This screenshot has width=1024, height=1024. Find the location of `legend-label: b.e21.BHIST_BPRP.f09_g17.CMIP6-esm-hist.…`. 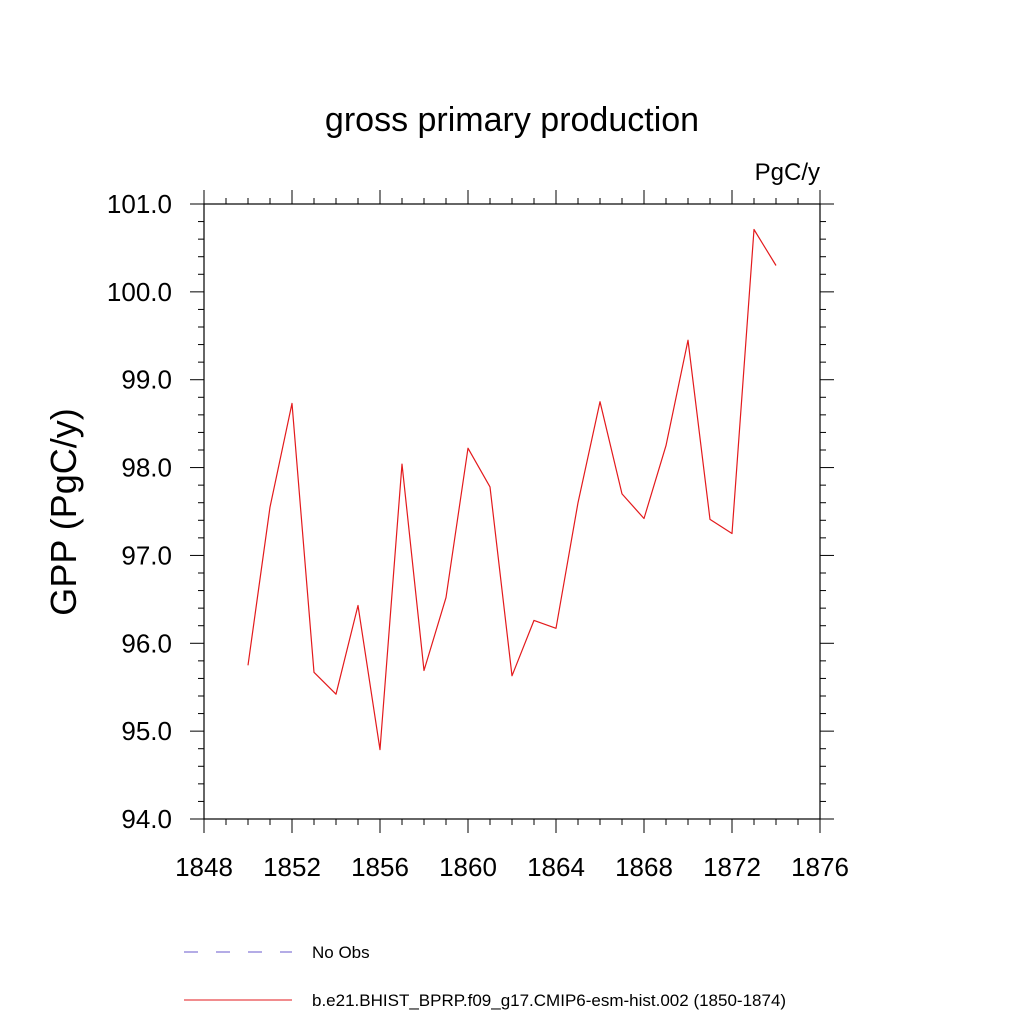

legend-label: b.e21.BHIST_BPRP.f09_g17.CMIP6-esm-hist.… is located at coordinates (549, 1000).